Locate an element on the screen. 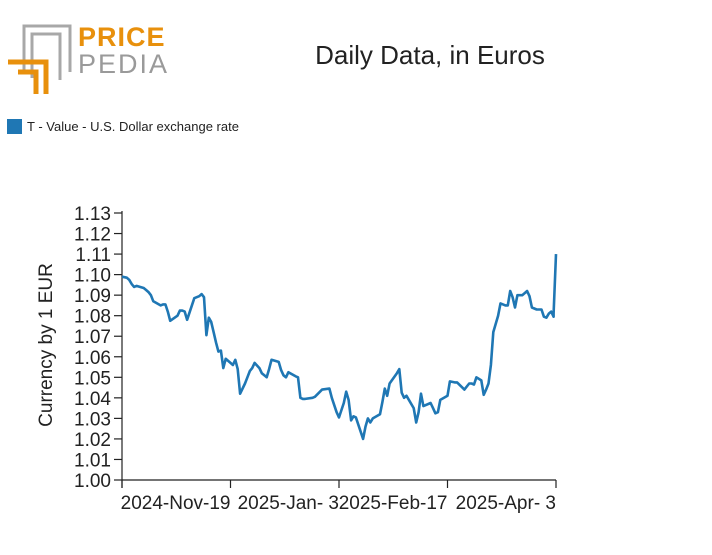 The width and height of the screenshot is (712, 555). y-tick-label: 1.06 is located at coordinates (92, 358).